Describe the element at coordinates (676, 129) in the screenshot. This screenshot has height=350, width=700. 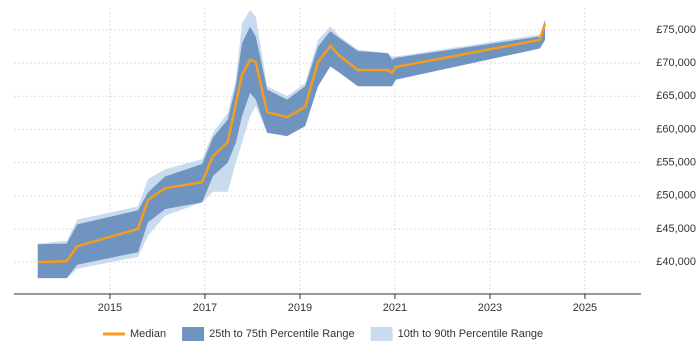
I see `y-tick-label: £60,000` at that location.